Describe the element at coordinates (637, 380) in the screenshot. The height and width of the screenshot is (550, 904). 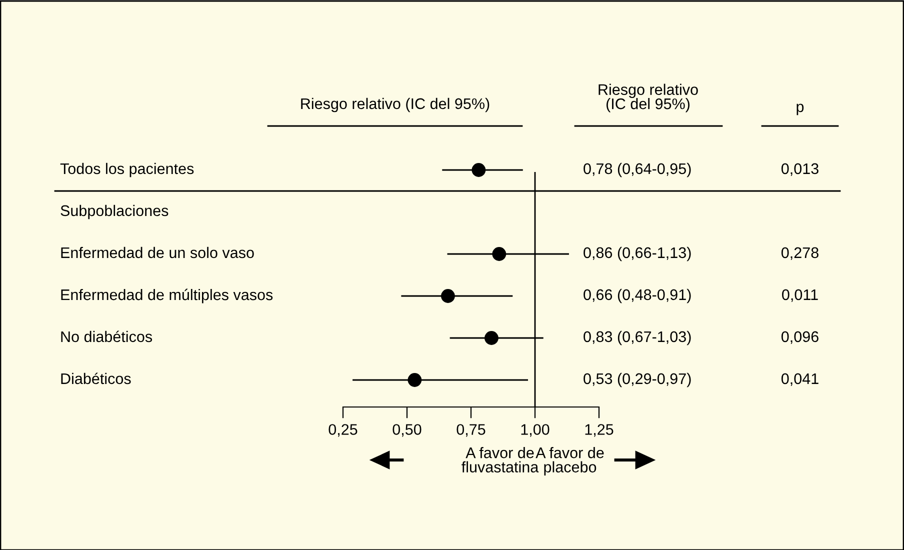
I see `data-label: 0,53 (0,29-0,97)` at that location.